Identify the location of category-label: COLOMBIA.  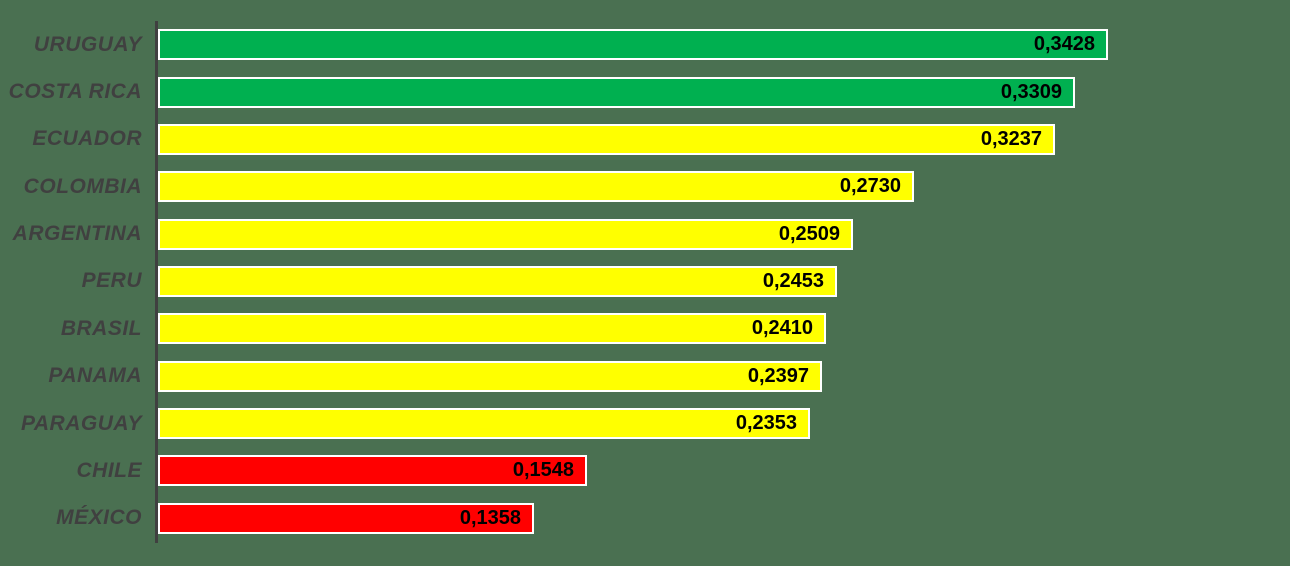
(82, 186).